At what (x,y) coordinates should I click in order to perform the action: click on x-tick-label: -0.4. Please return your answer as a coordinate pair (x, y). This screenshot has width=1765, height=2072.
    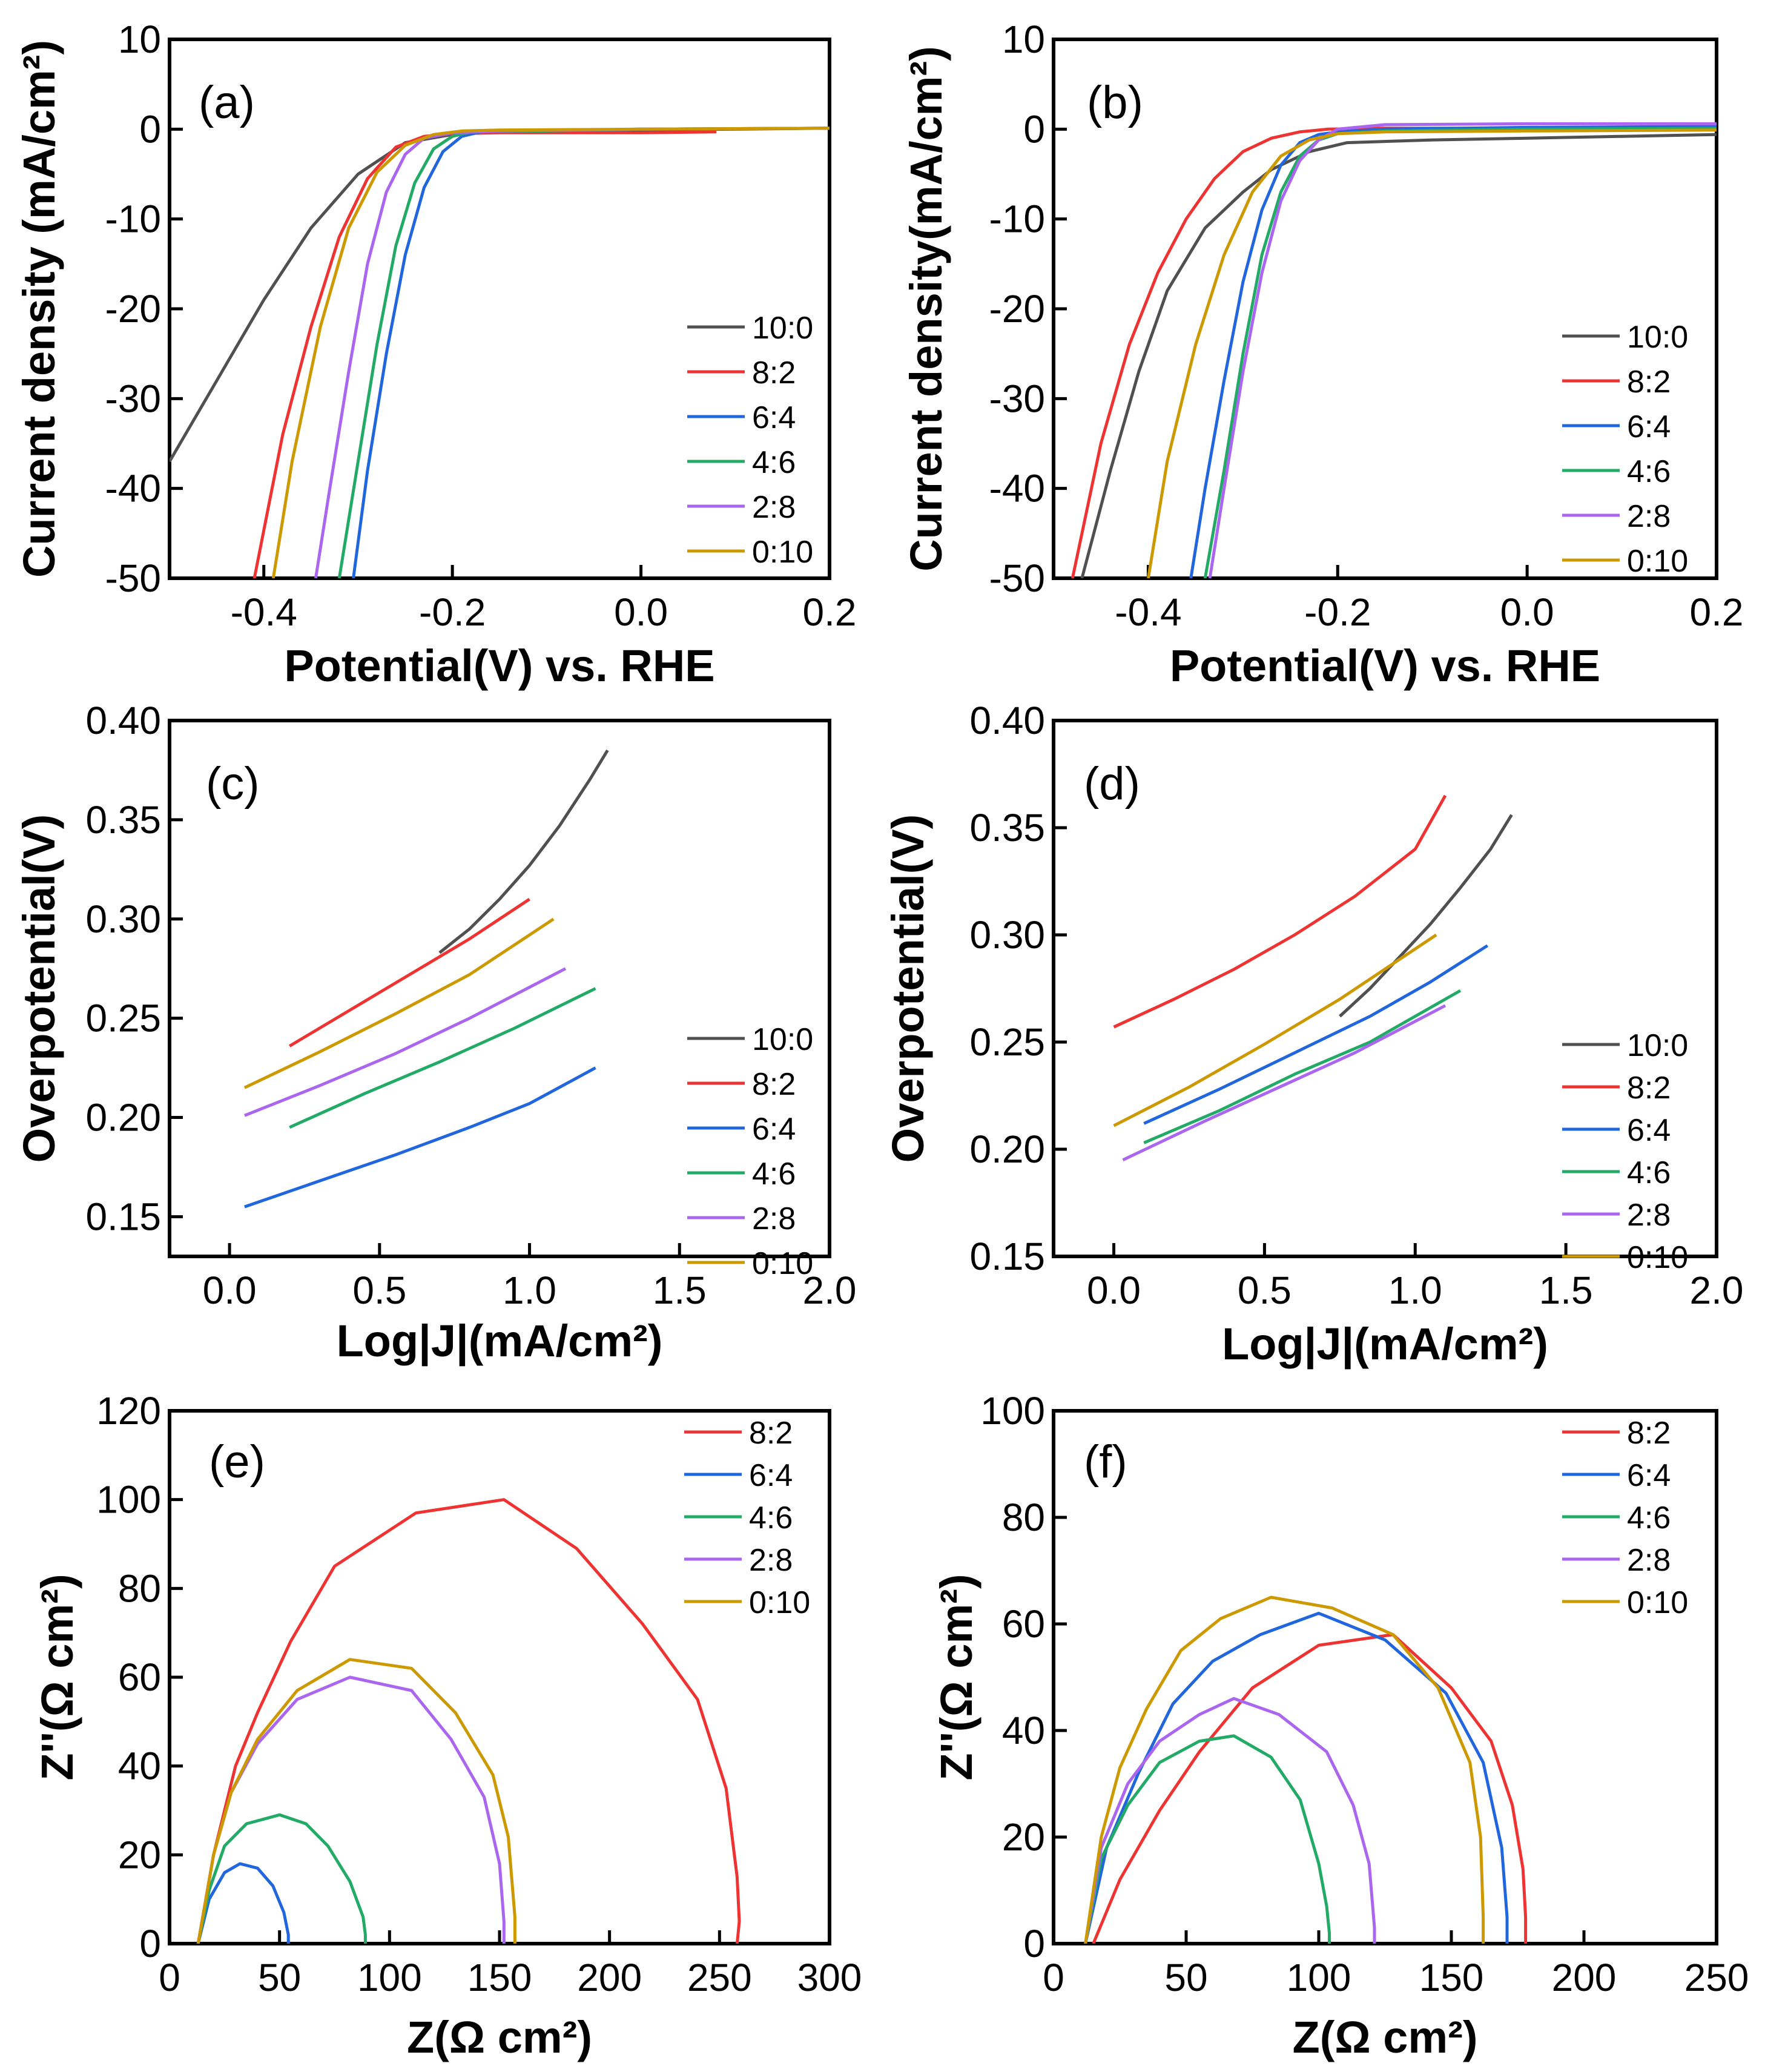
    Looking at the image, I should click on (1148, 612).